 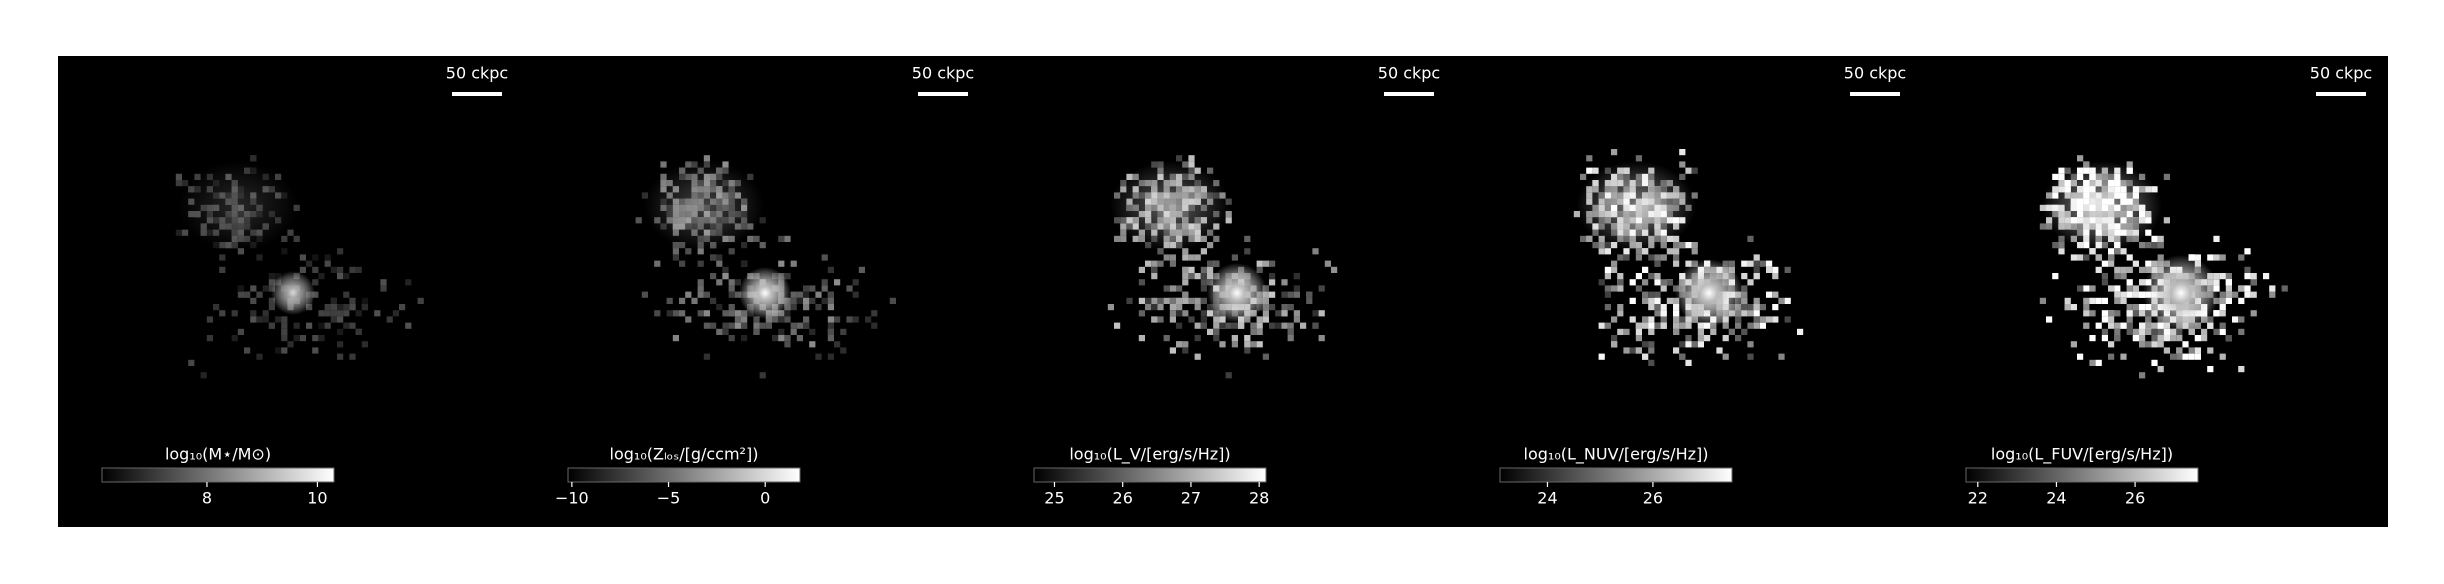 I want to click on colorbar-tick-label: 26, so click(x=1123, y=498).